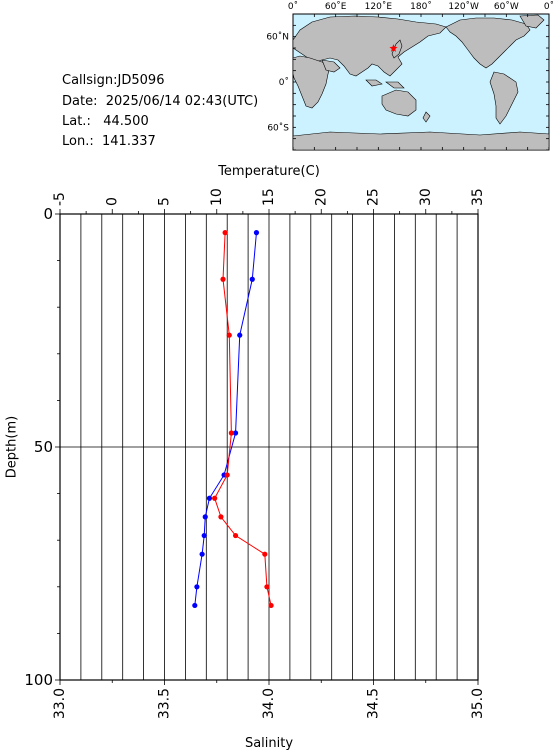  What do you see at coordinates (426, 197) in the screenshot?
I see `temperature-tick-label: 30` at bounding box center [426, 197].